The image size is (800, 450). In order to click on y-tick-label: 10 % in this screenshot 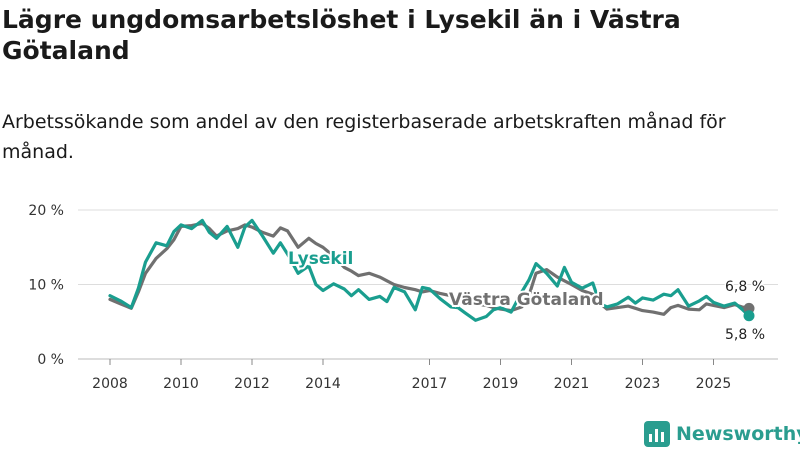, I will do `click(46, 286)`.